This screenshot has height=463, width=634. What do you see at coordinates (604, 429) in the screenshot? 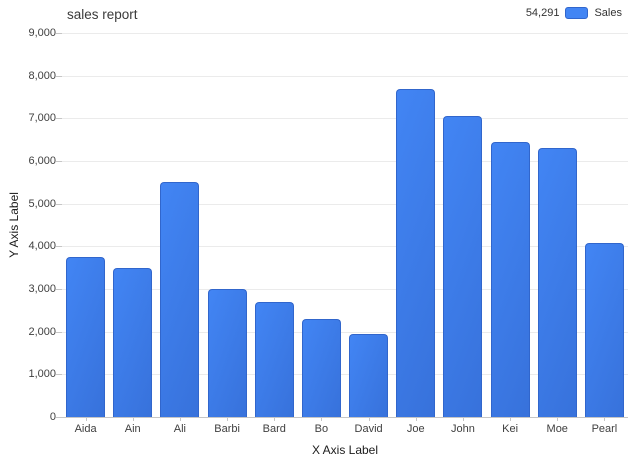
I see `x-tick-label-pearl: Pearl` at bounding box center [604, 429].